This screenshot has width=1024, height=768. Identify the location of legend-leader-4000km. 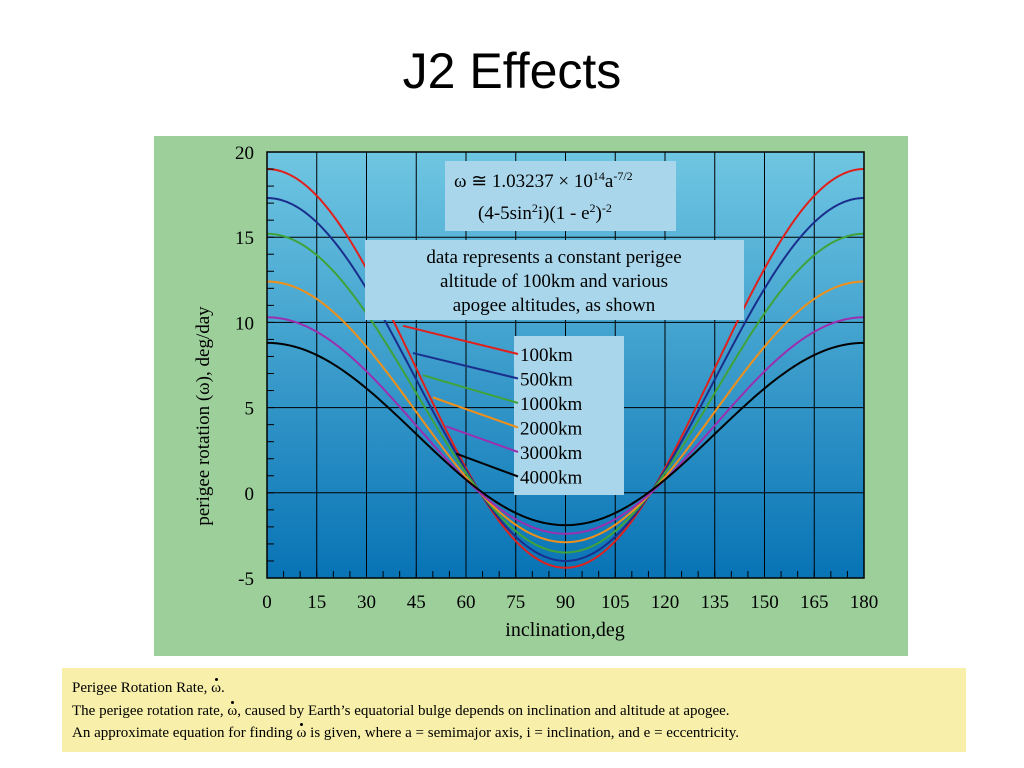
(487, 465).